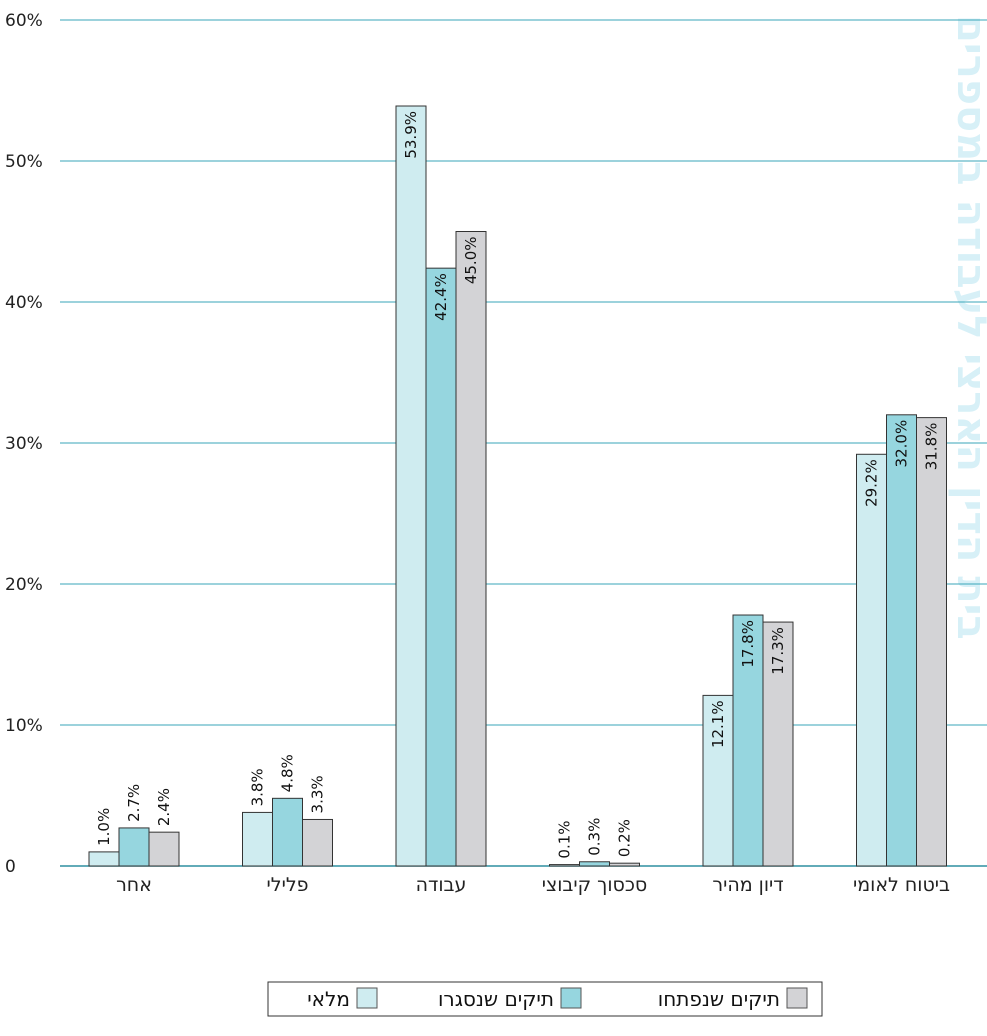 The height and width of the screenshot is (1036, 987). Describe the element at coordinates (134, 885) in the screenshot. I see `x-tick-label: אחר` at that location.